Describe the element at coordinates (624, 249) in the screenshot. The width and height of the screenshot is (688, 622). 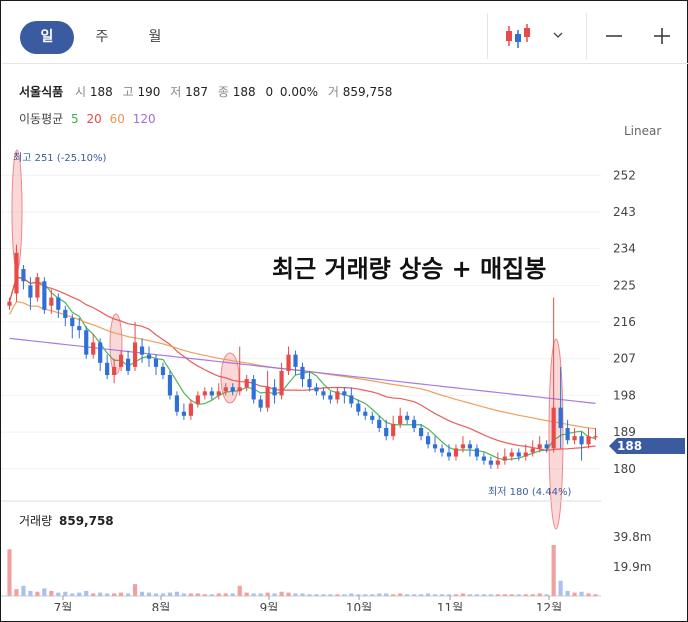
I see `y-tick-label: 234` at that location.